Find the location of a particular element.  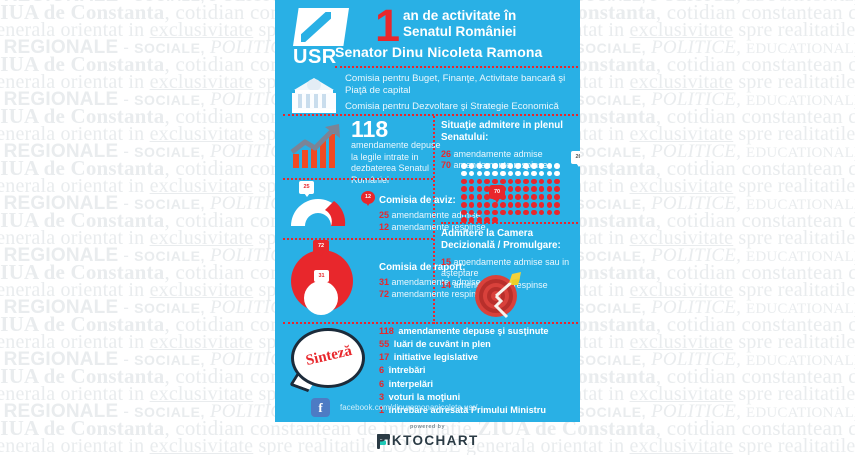

facebook-icon: f is located at coordinates (320, 407).